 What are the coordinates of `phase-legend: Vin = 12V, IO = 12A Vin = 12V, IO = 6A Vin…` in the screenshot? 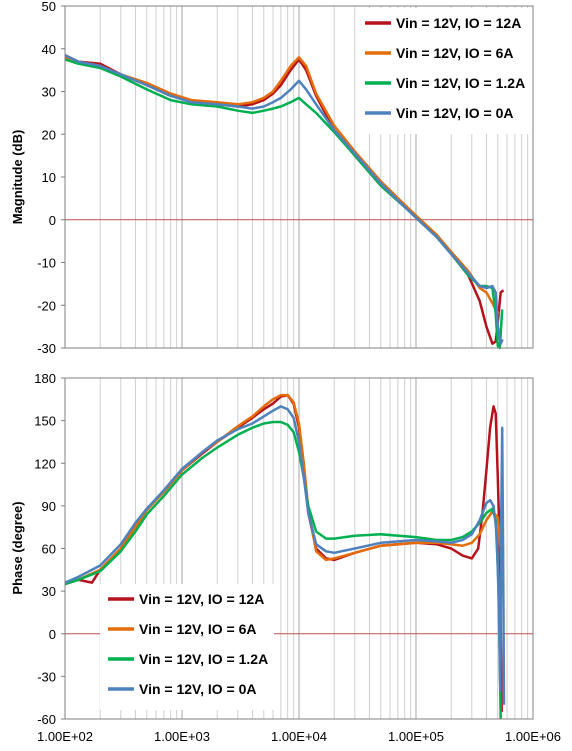 It's located at (187, 647).